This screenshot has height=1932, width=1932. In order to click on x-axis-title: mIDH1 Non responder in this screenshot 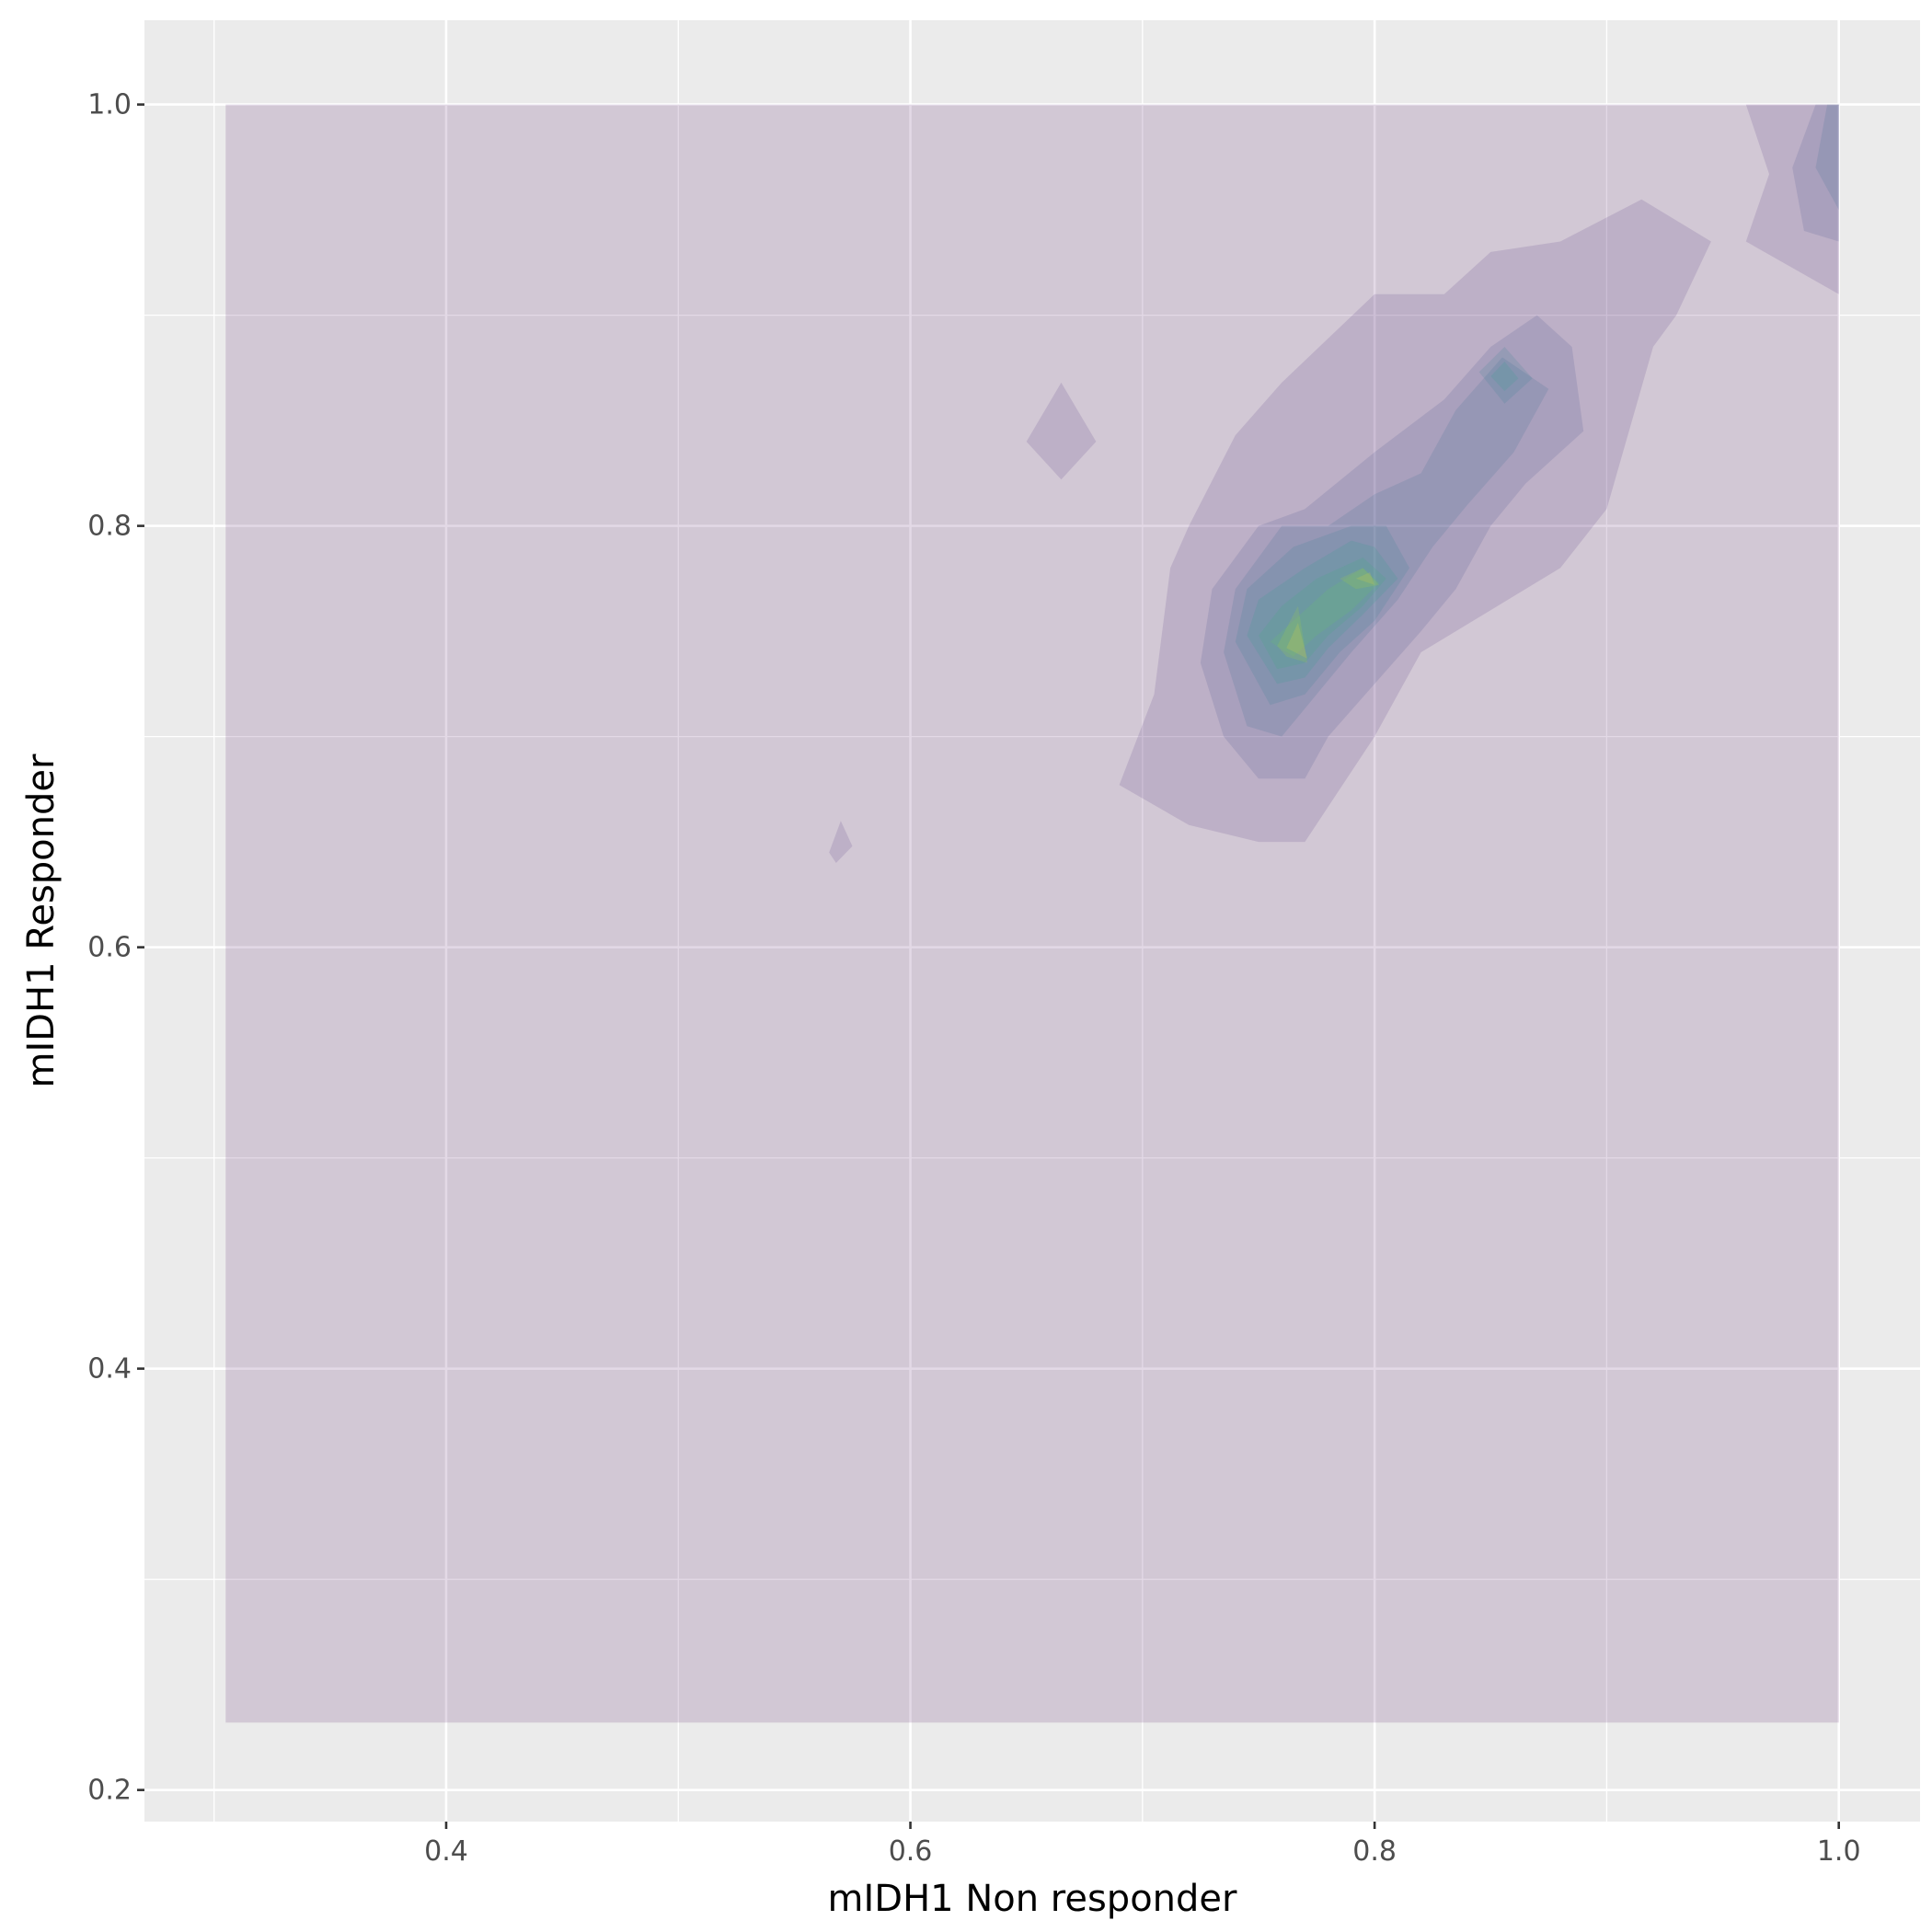, I will do `click(1032, 1899)`.